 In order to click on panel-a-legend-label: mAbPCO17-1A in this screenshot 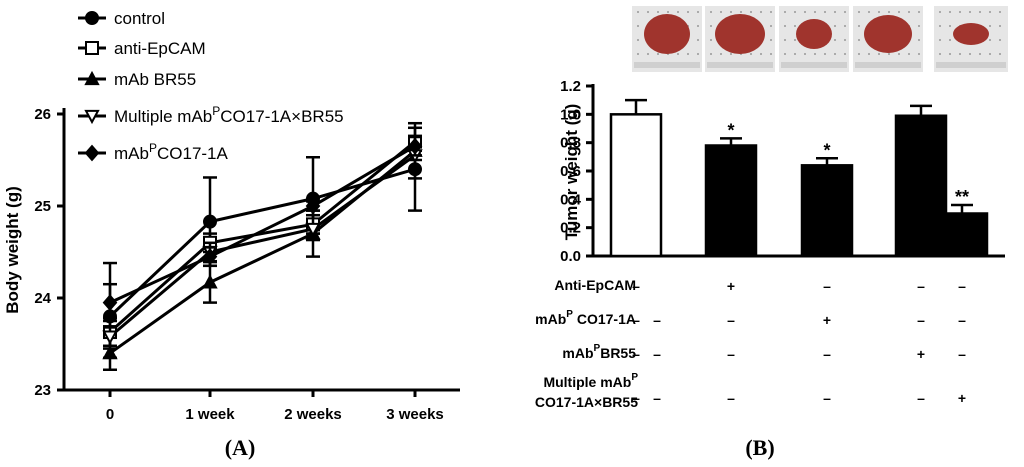, I will do `click(171, 152)`.